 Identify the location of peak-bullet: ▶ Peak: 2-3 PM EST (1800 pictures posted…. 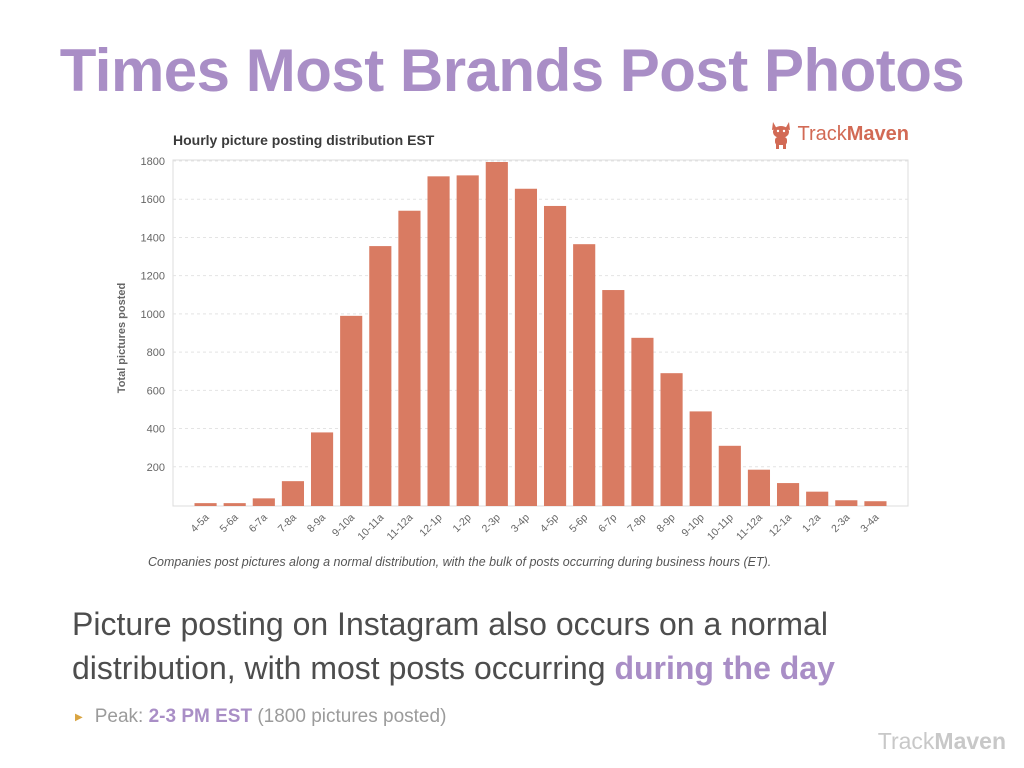
(260, 717).